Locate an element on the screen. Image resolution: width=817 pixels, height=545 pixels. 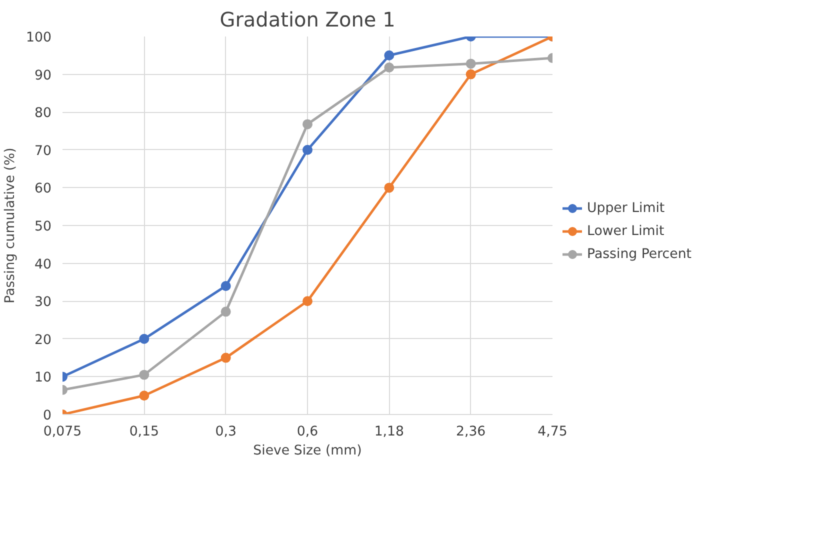
legend-label: Lower Limit is located at coordinates (625, 231).